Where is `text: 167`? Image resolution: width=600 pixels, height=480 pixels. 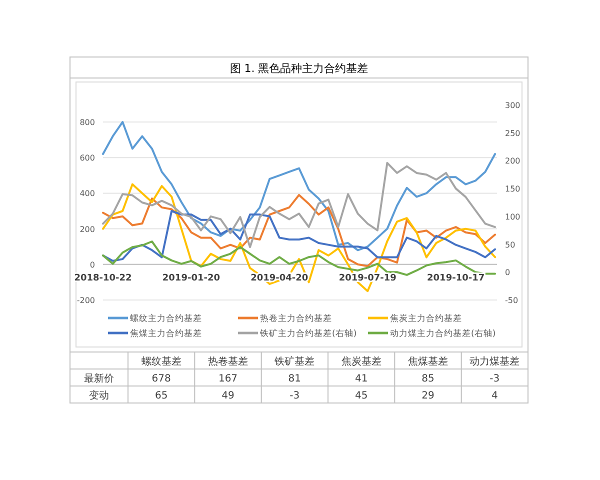 text: 167 is located at coordinates (228, 379).